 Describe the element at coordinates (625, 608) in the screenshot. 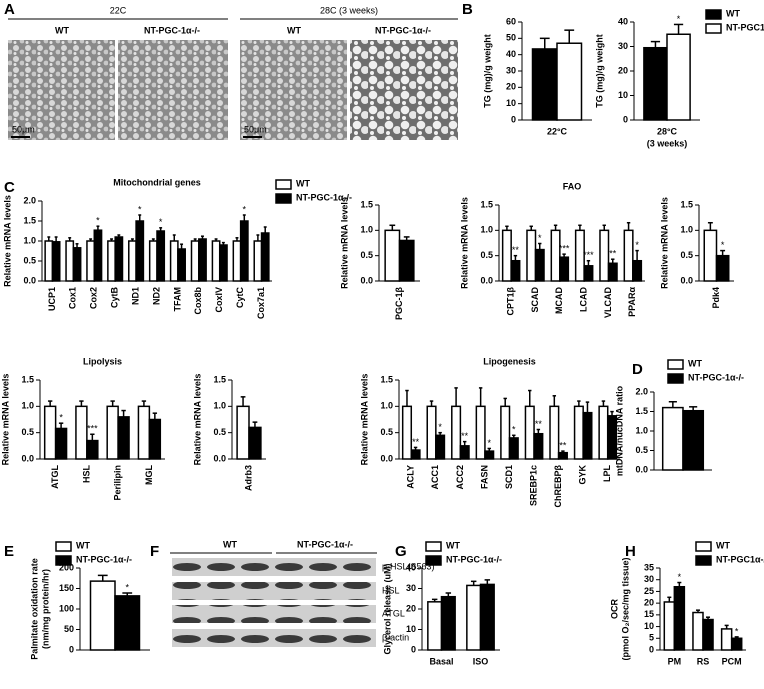

I see `y-axis-label: (pmol O₂/sec/mg tissue)` at that location.